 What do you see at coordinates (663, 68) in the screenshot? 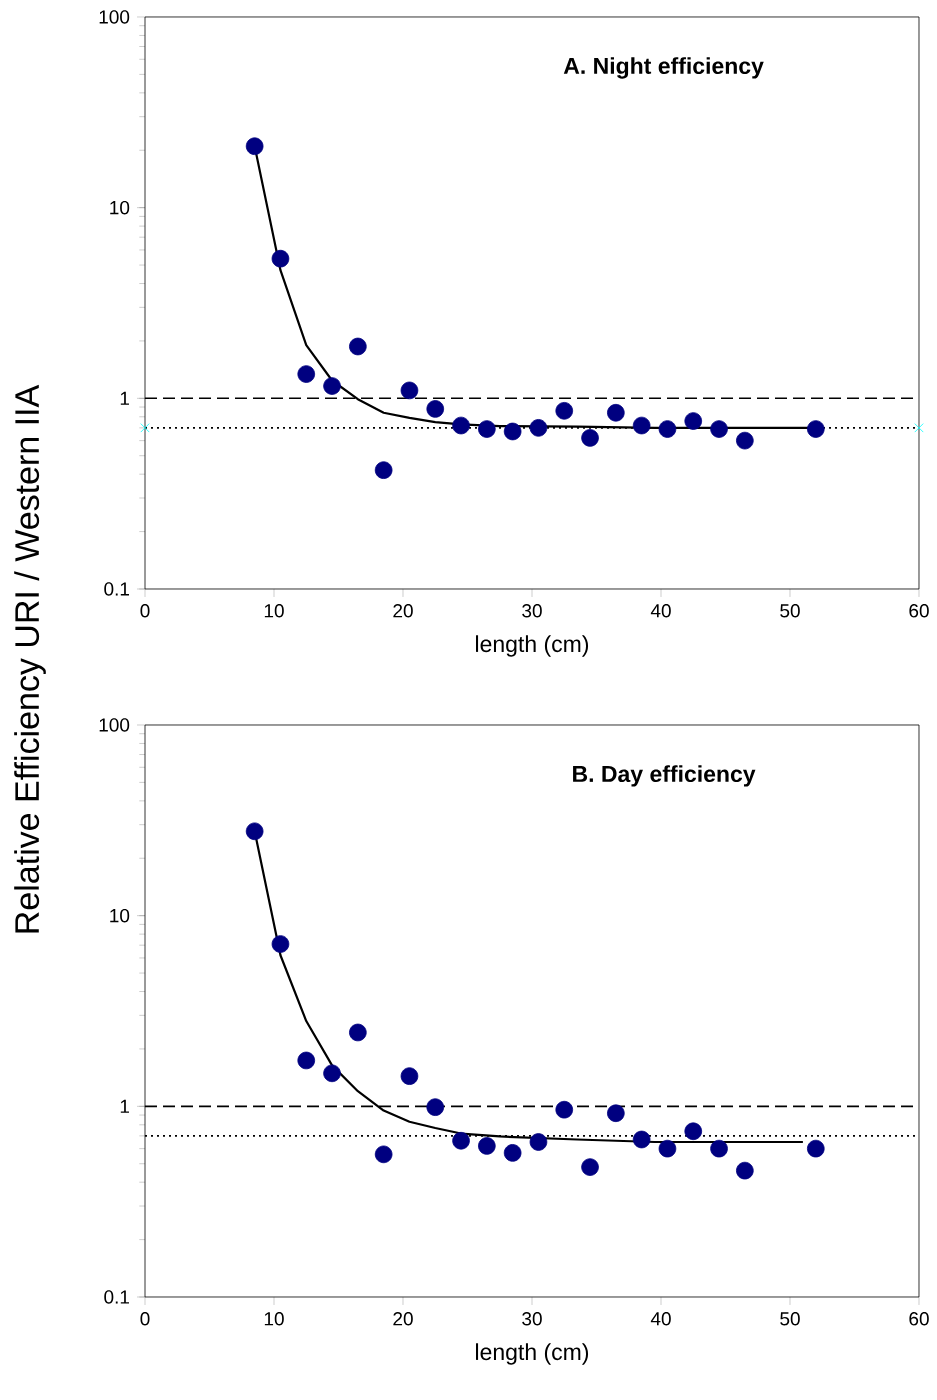
I see `text: A. Night efficiency` at bounding box center [663, 68].